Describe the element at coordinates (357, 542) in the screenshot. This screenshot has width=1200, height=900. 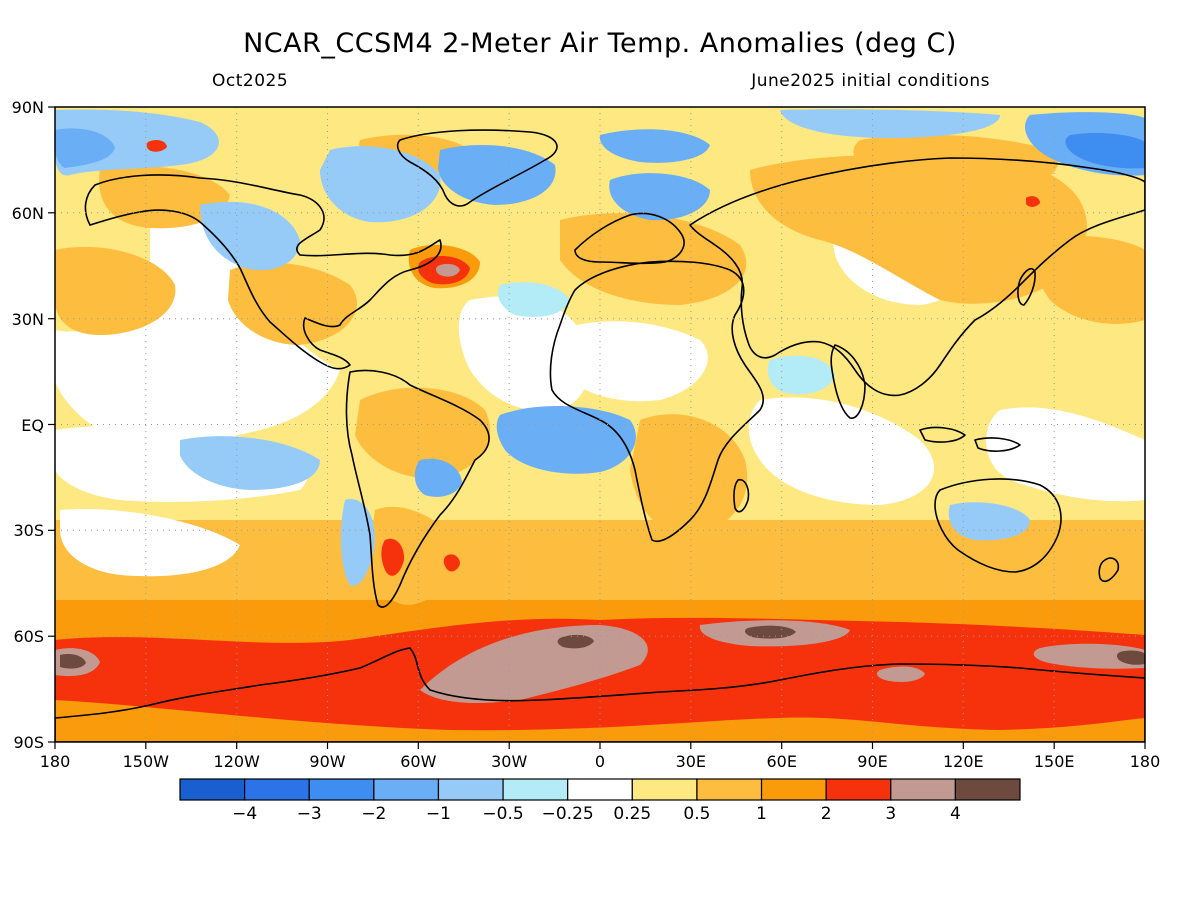
I see `cool-patch-chile` at that location.